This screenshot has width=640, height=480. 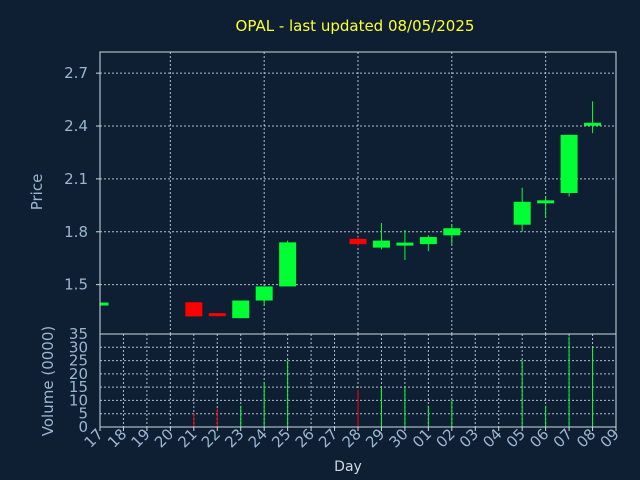 What do you see at coordinates (78, 334) in the screenshot?
I see `volume-tick-label: 35` at bounding box center [78, 334].